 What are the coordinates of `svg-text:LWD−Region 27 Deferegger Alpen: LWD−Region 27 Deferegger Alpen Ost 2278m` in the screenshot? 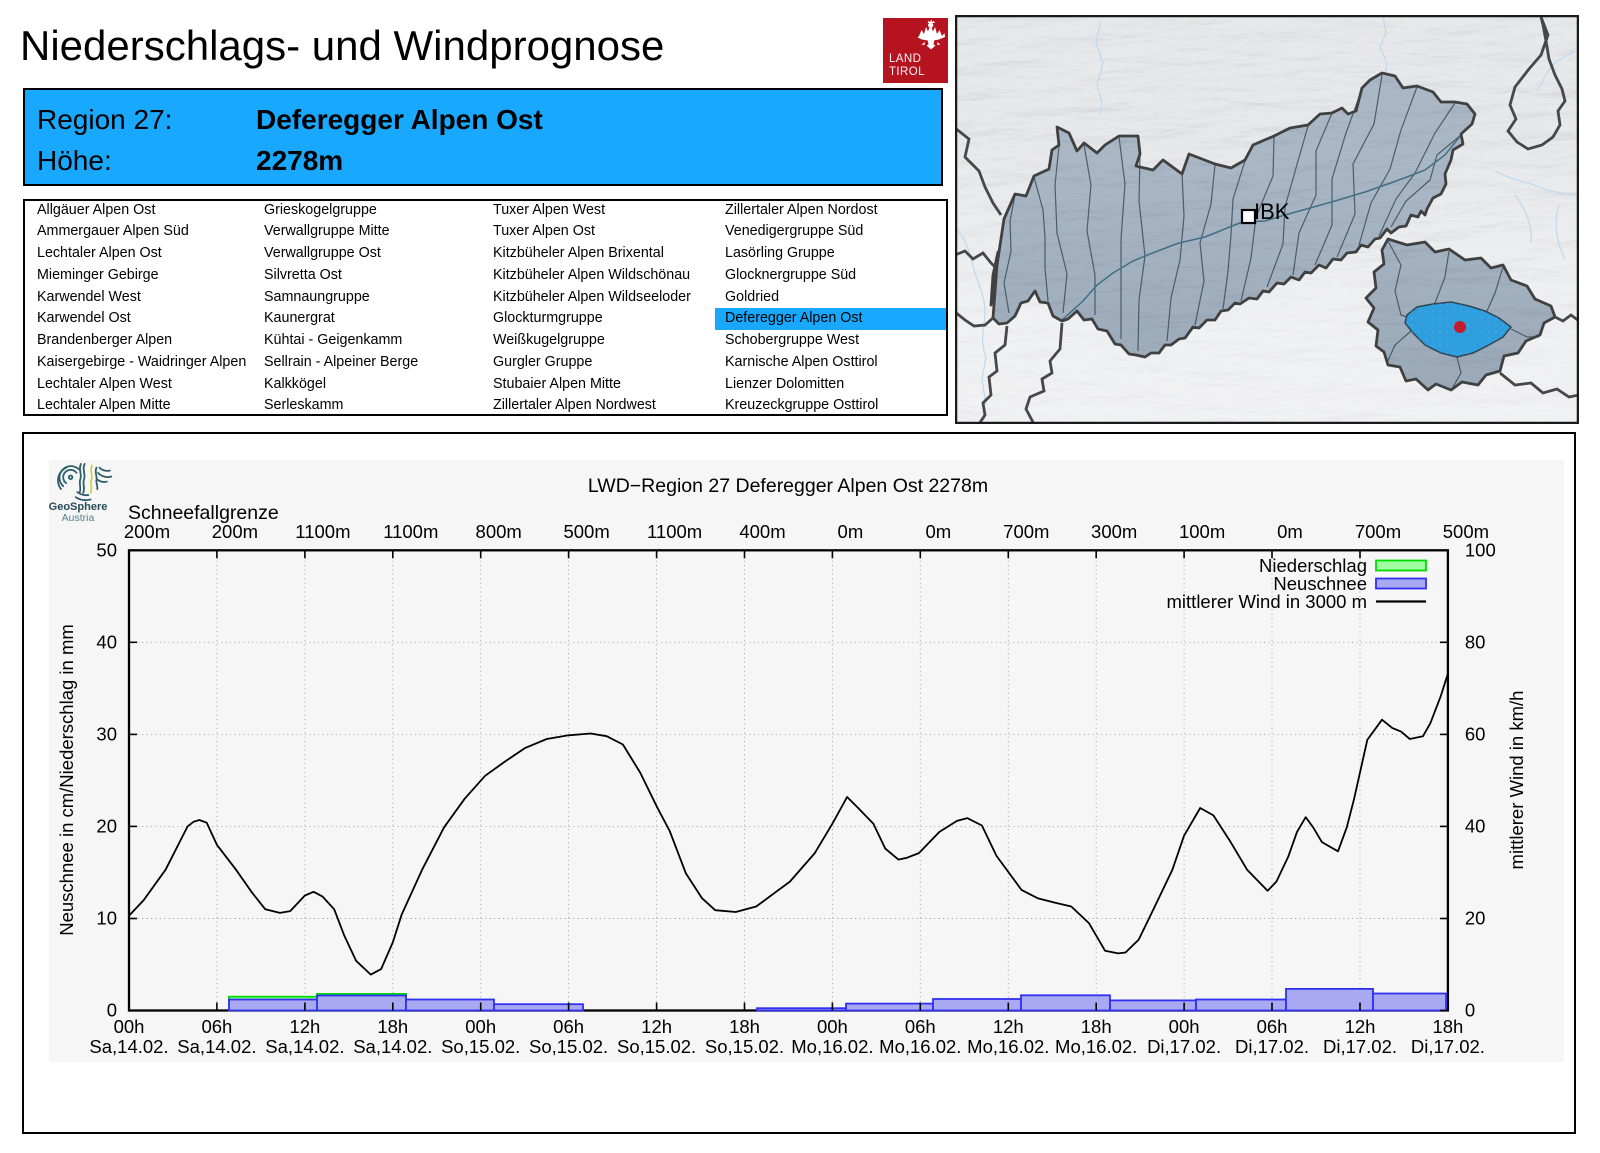 It's located at (788, 486).